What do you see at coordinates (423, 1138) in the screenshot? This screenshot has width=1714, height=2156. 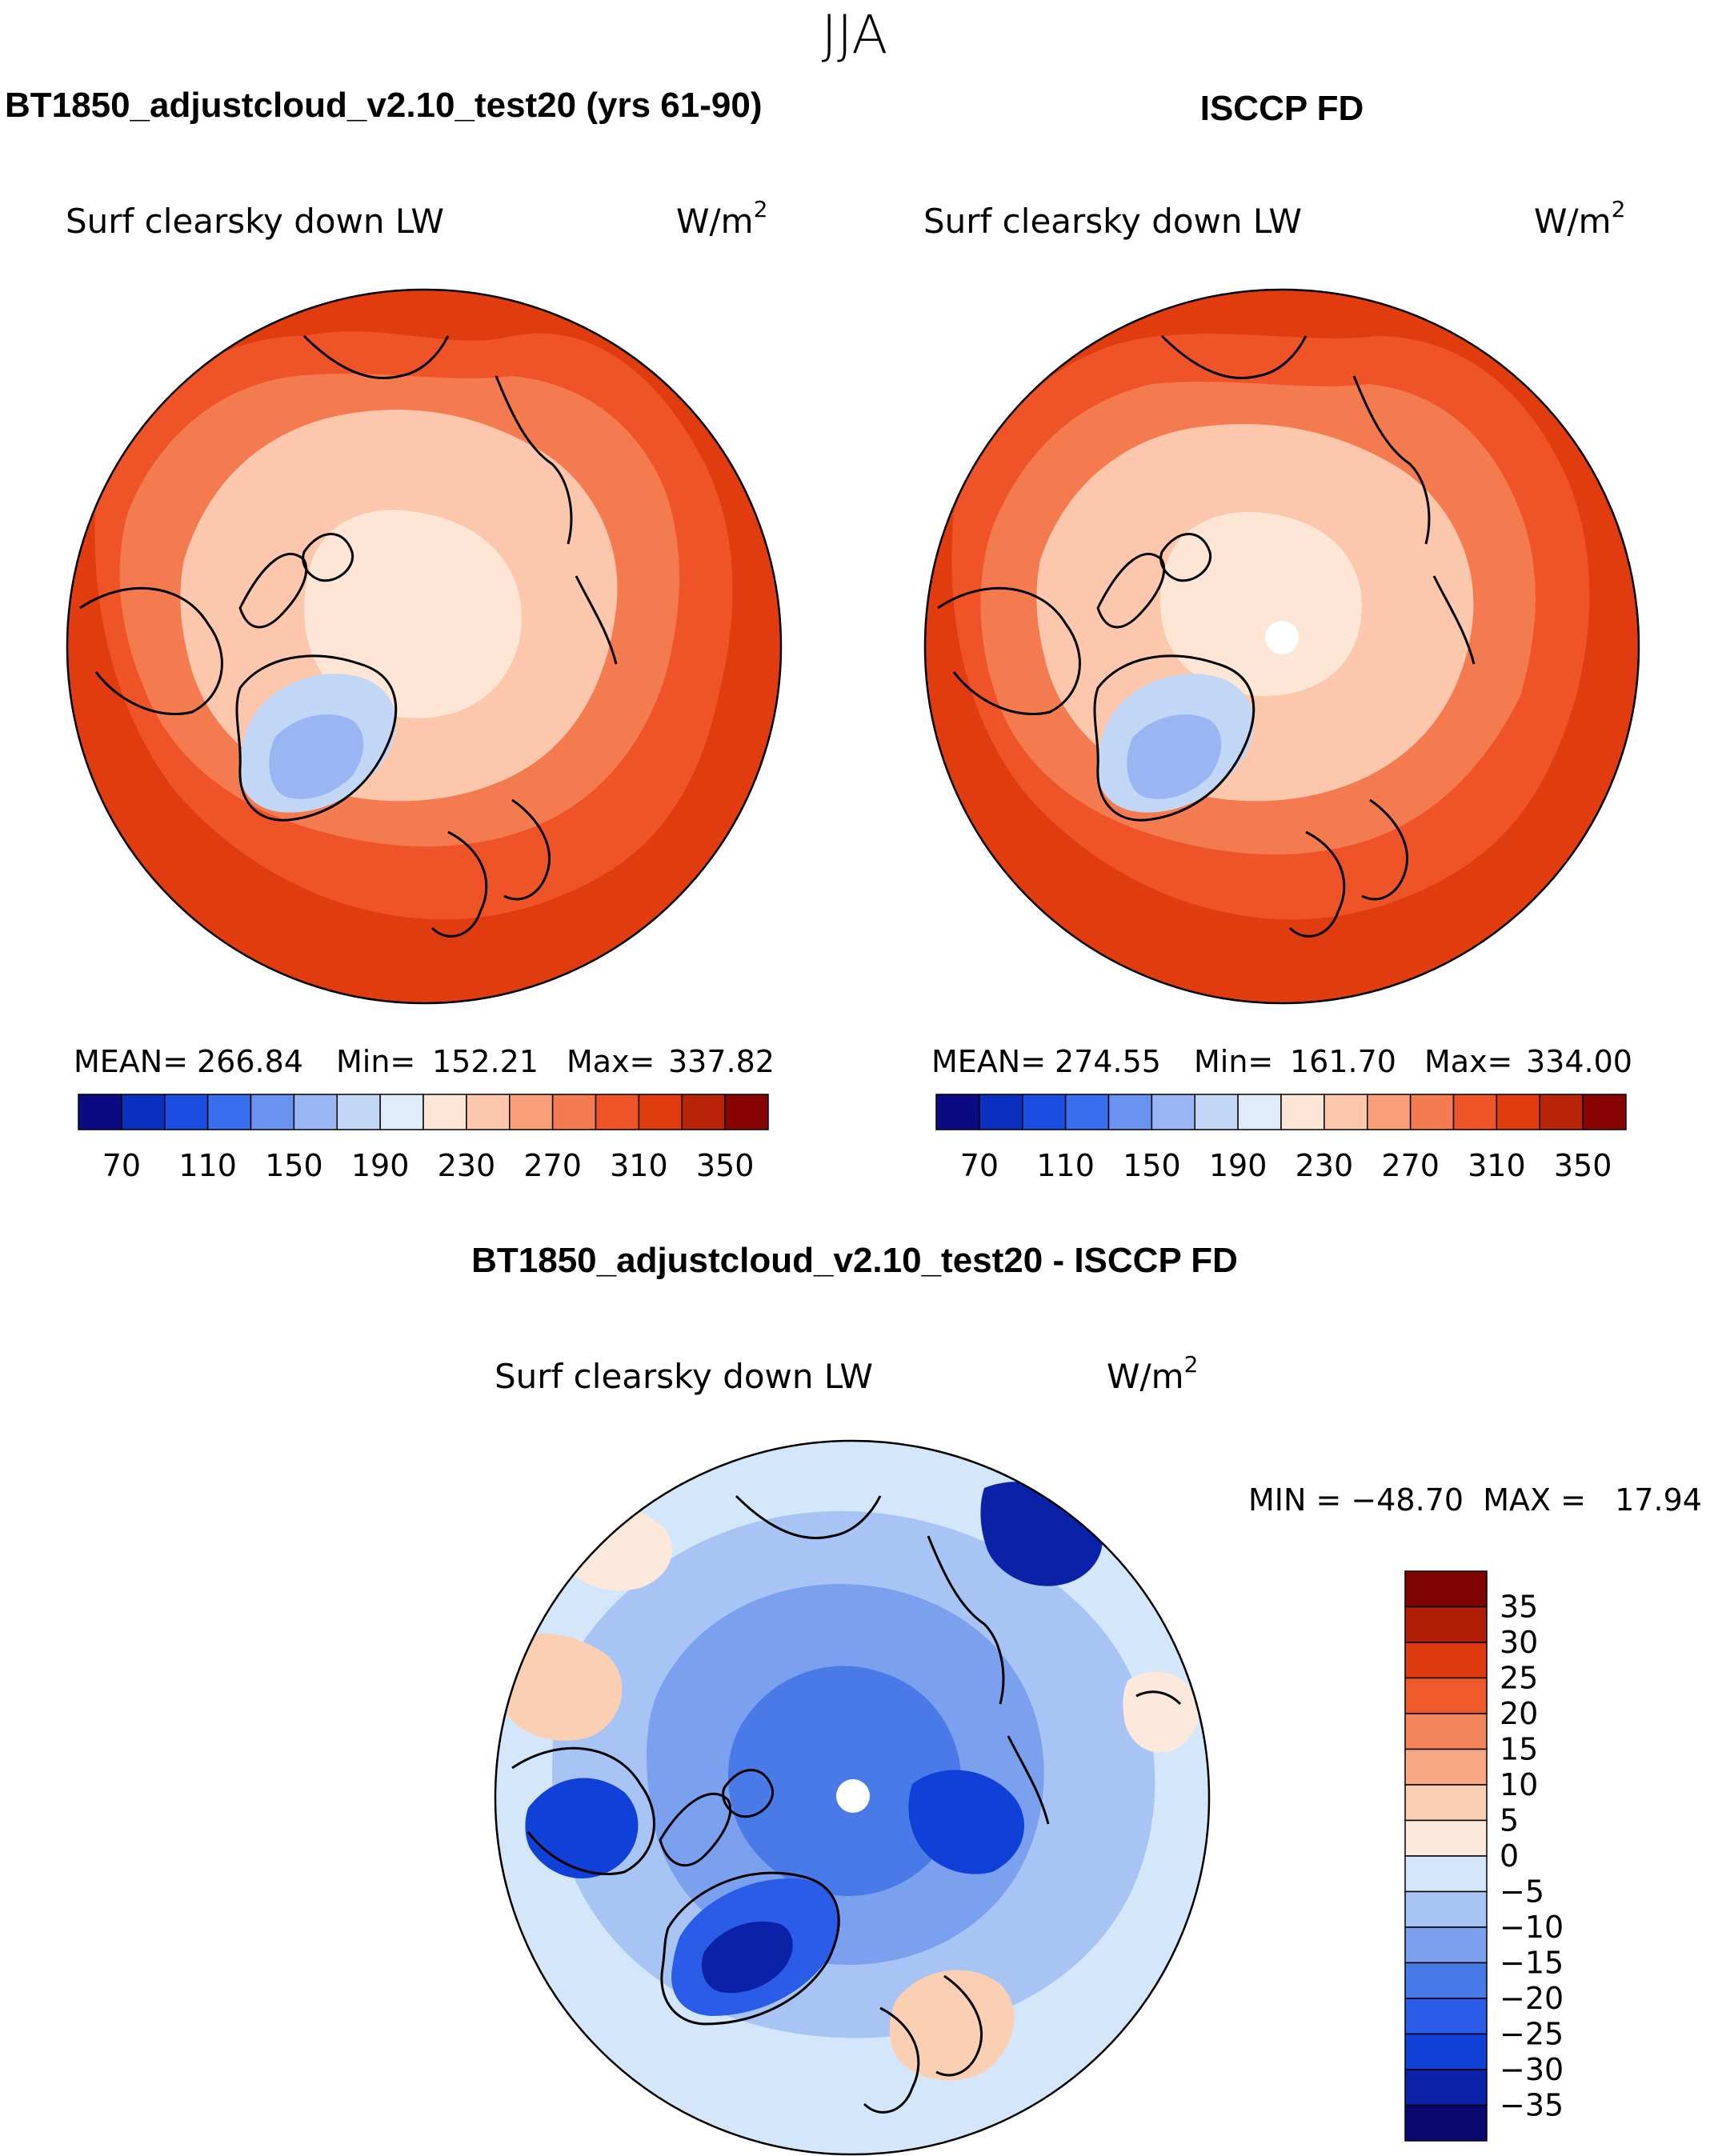 I see `model-colorbar: 70 110 150 190 230 270 310 350` at bounding box center [423, 1138].